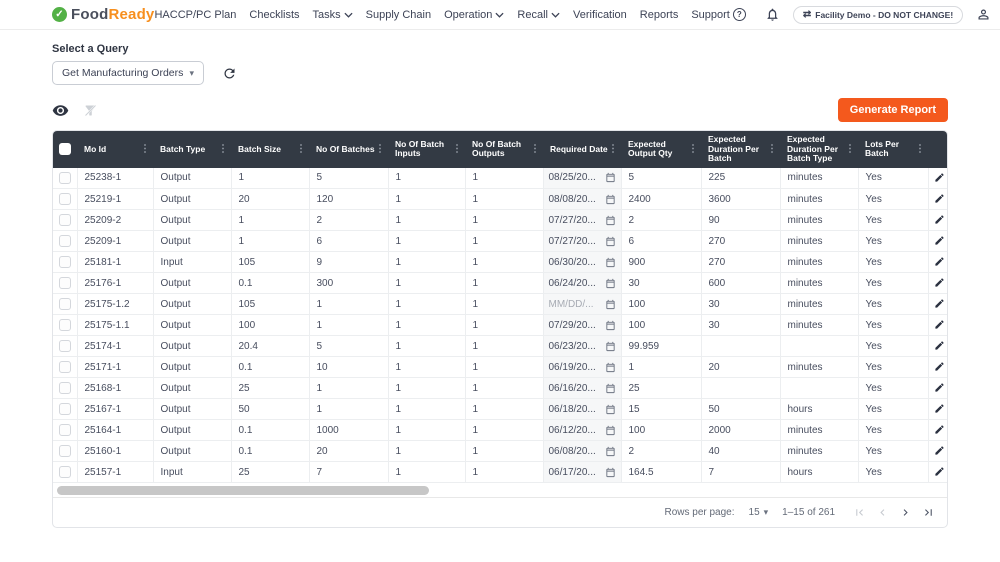 The width and height of the screenshot is (1000, 562). Describe the element at coordinates (115, 241) in the screenshot. I see `cell-mo-id: 25209-1` at that location.